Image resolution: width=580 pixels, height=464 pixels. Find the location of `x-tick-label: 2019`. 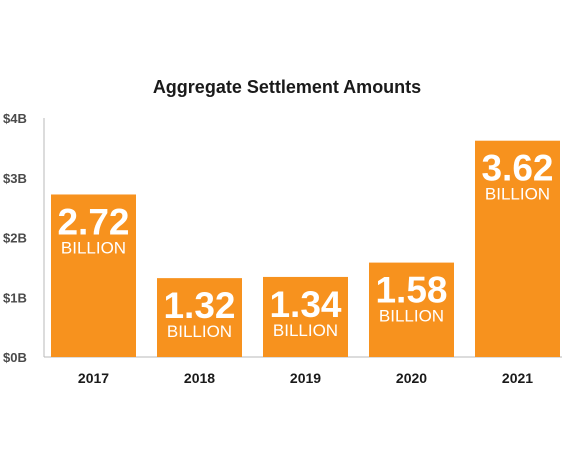

x-tick-label: 2019 is located at coordinates (305, 378).